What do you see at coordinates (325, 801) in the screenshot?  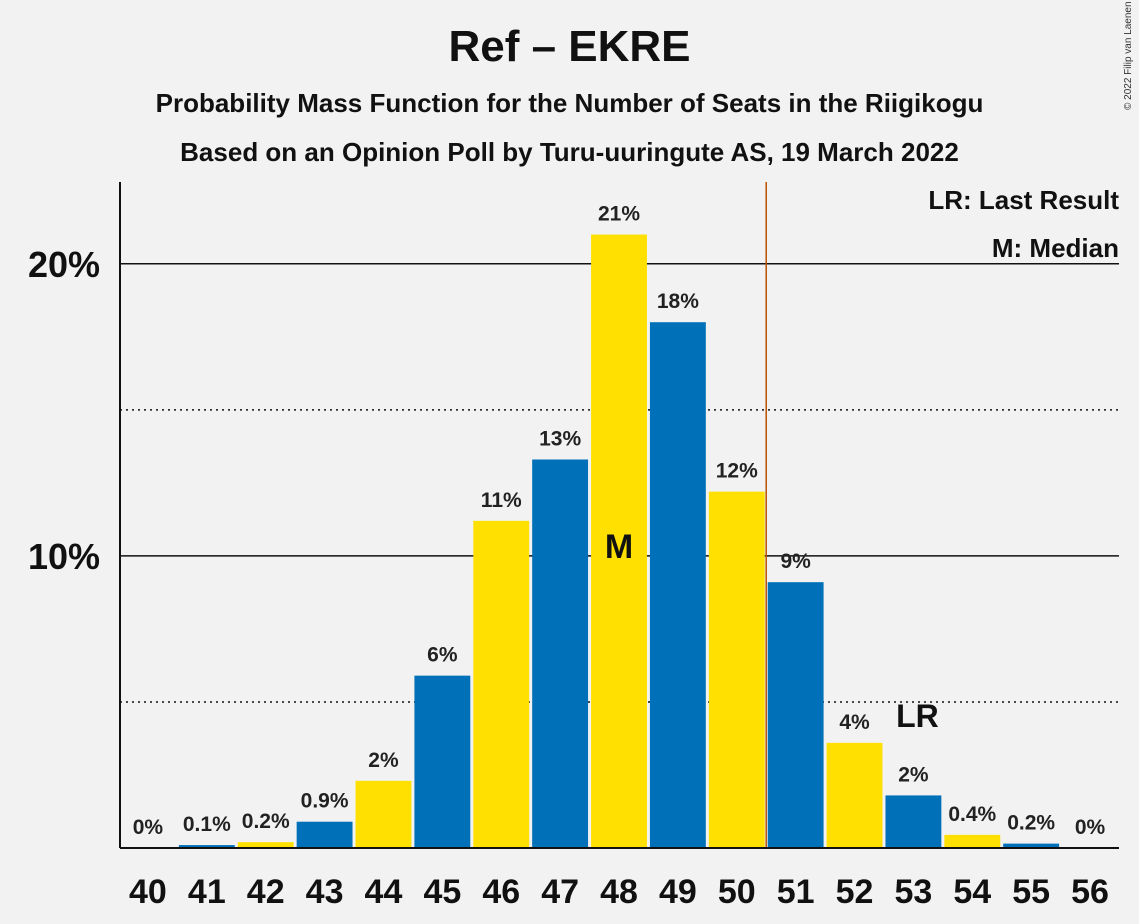 I see `bar-value-label: 0.9%` at bounding box center [325, 801].